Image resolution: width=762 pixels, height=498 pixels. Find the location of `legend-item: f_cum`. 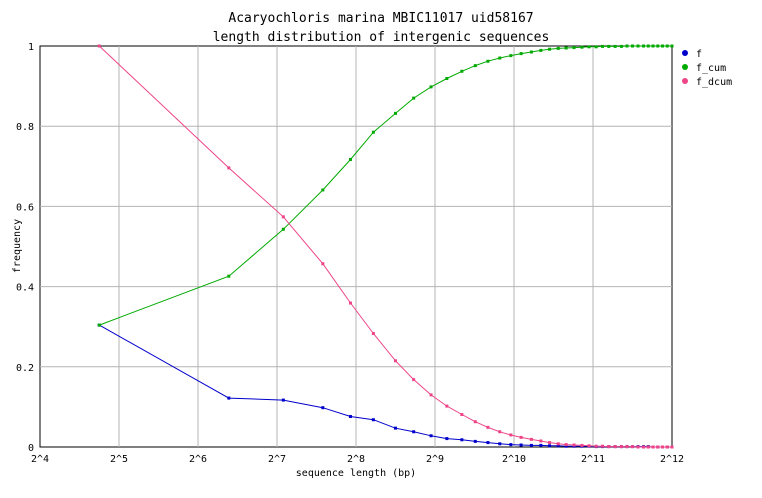

legend-item: f_cum is located at coordinates (704, 68).